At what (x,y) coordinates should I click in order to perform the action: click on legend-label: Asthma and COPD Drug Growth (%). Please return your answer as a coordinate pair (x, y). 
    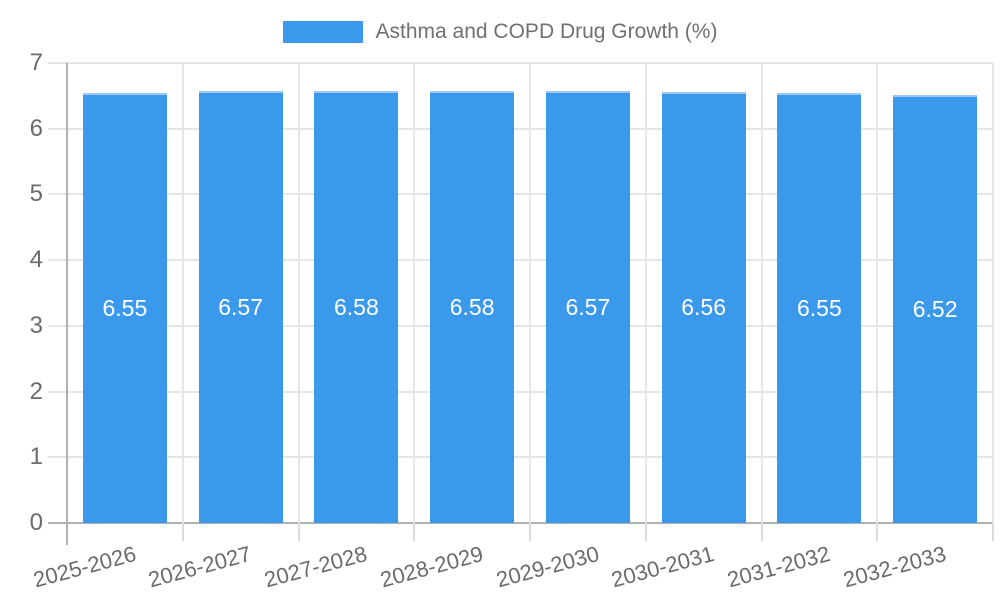
    Looking at the image, I should click on (546, 31).